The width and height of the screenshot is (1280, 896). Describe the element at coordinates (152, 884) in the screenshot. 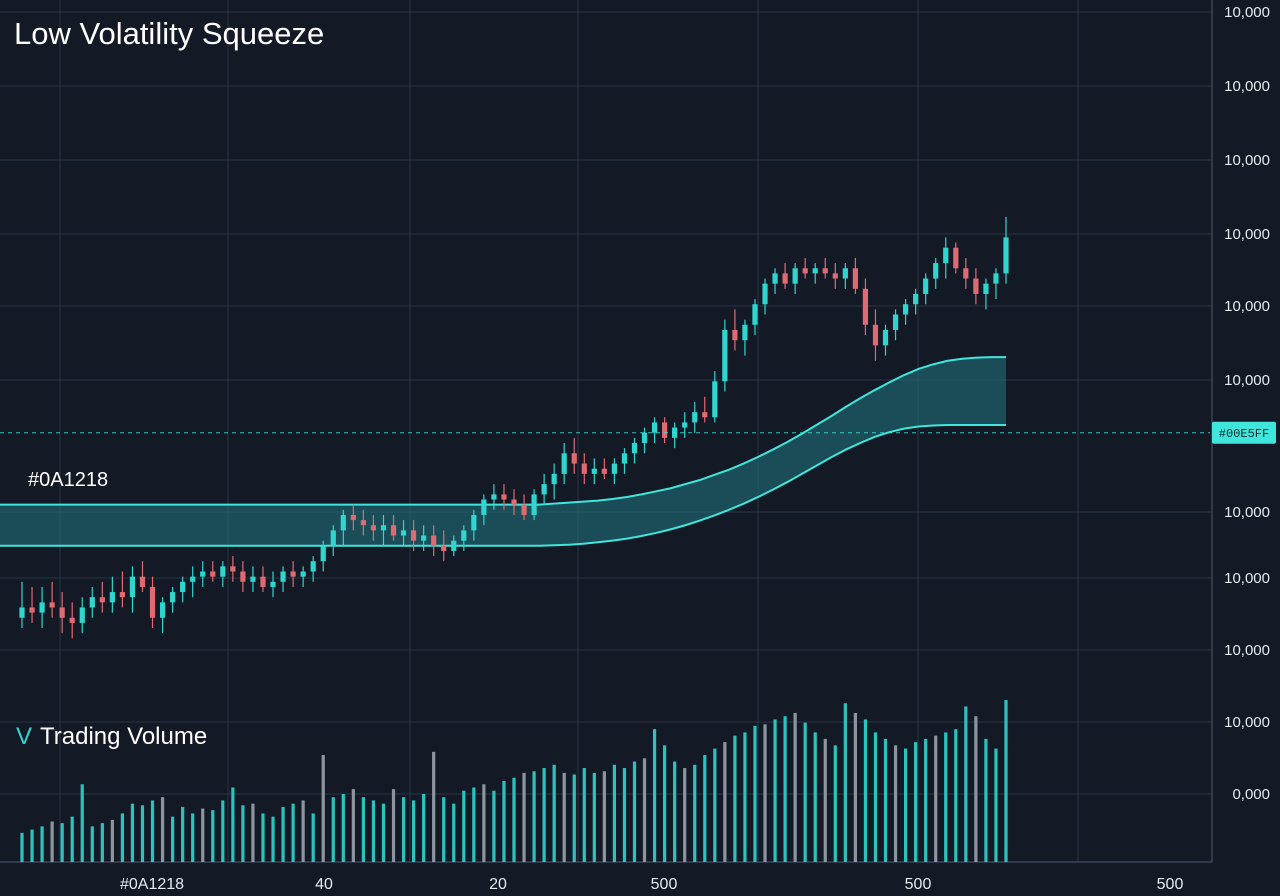

I see `x-tick-label: #0A1218` at that location.